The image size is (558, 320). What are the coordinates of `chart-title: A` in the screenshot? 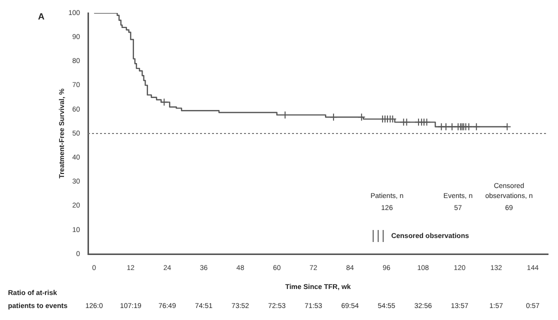 It's located at (41, 16).